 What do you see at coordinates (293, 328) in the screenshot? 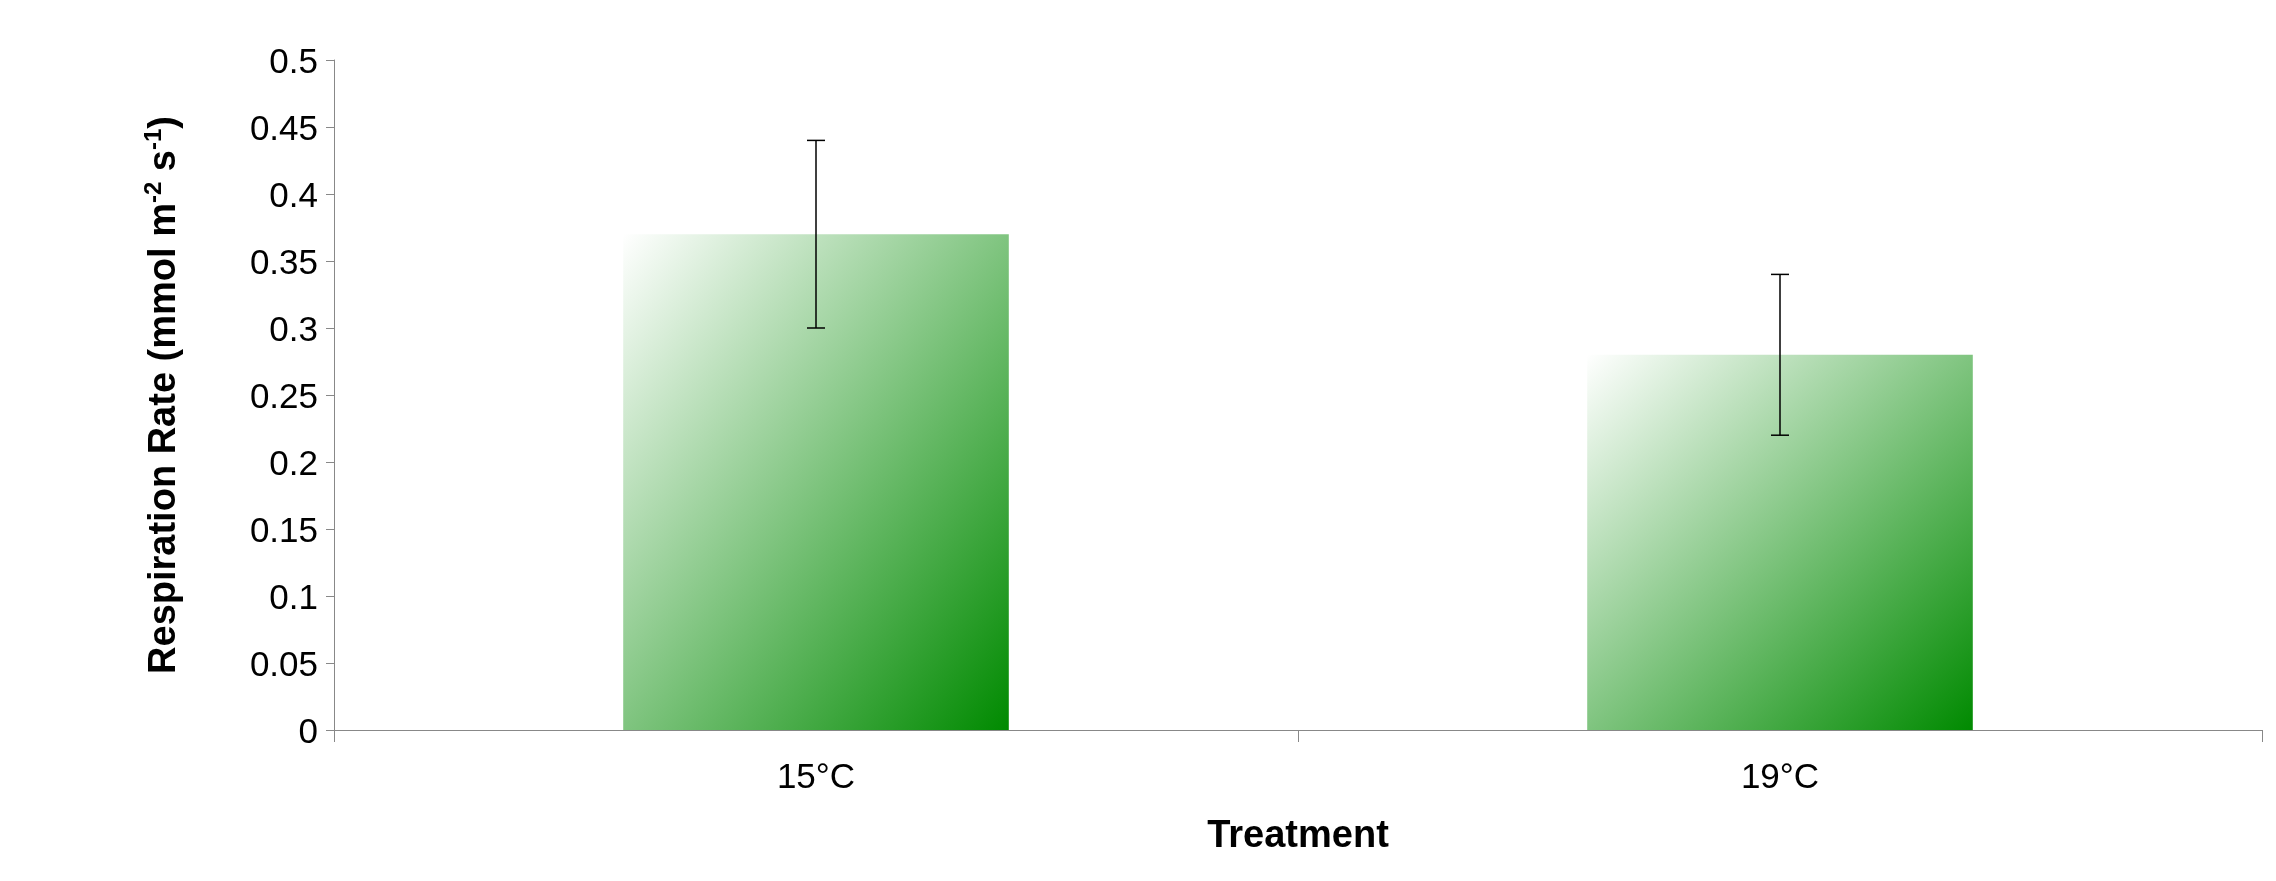
I see `y-tick-label: 0.3` at bounding box center [293, 328].